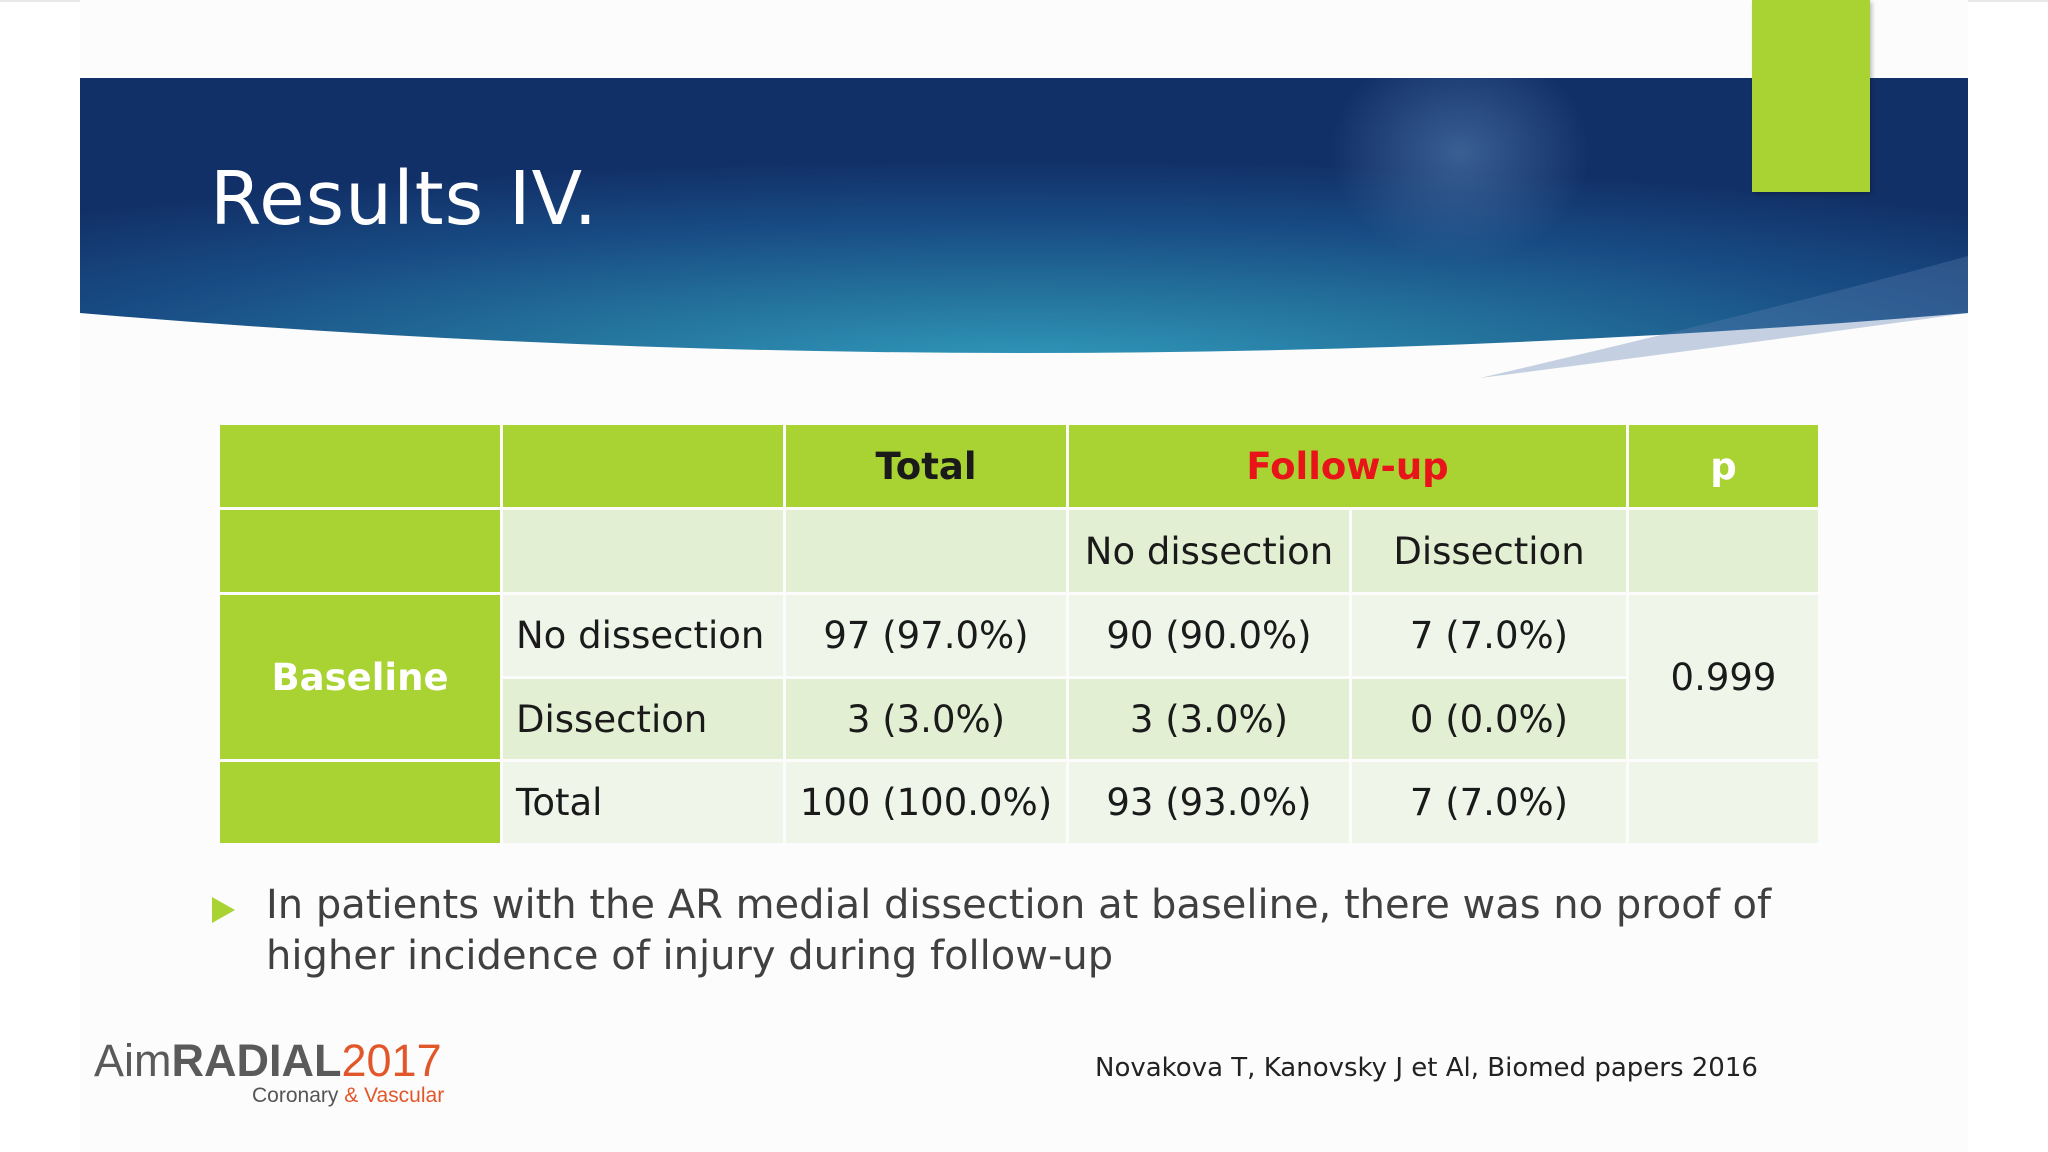 This screenshot has height=1152, width=2048. I want to click on cell-fu-yes: 0 (0.0%), so click(1489, 719).